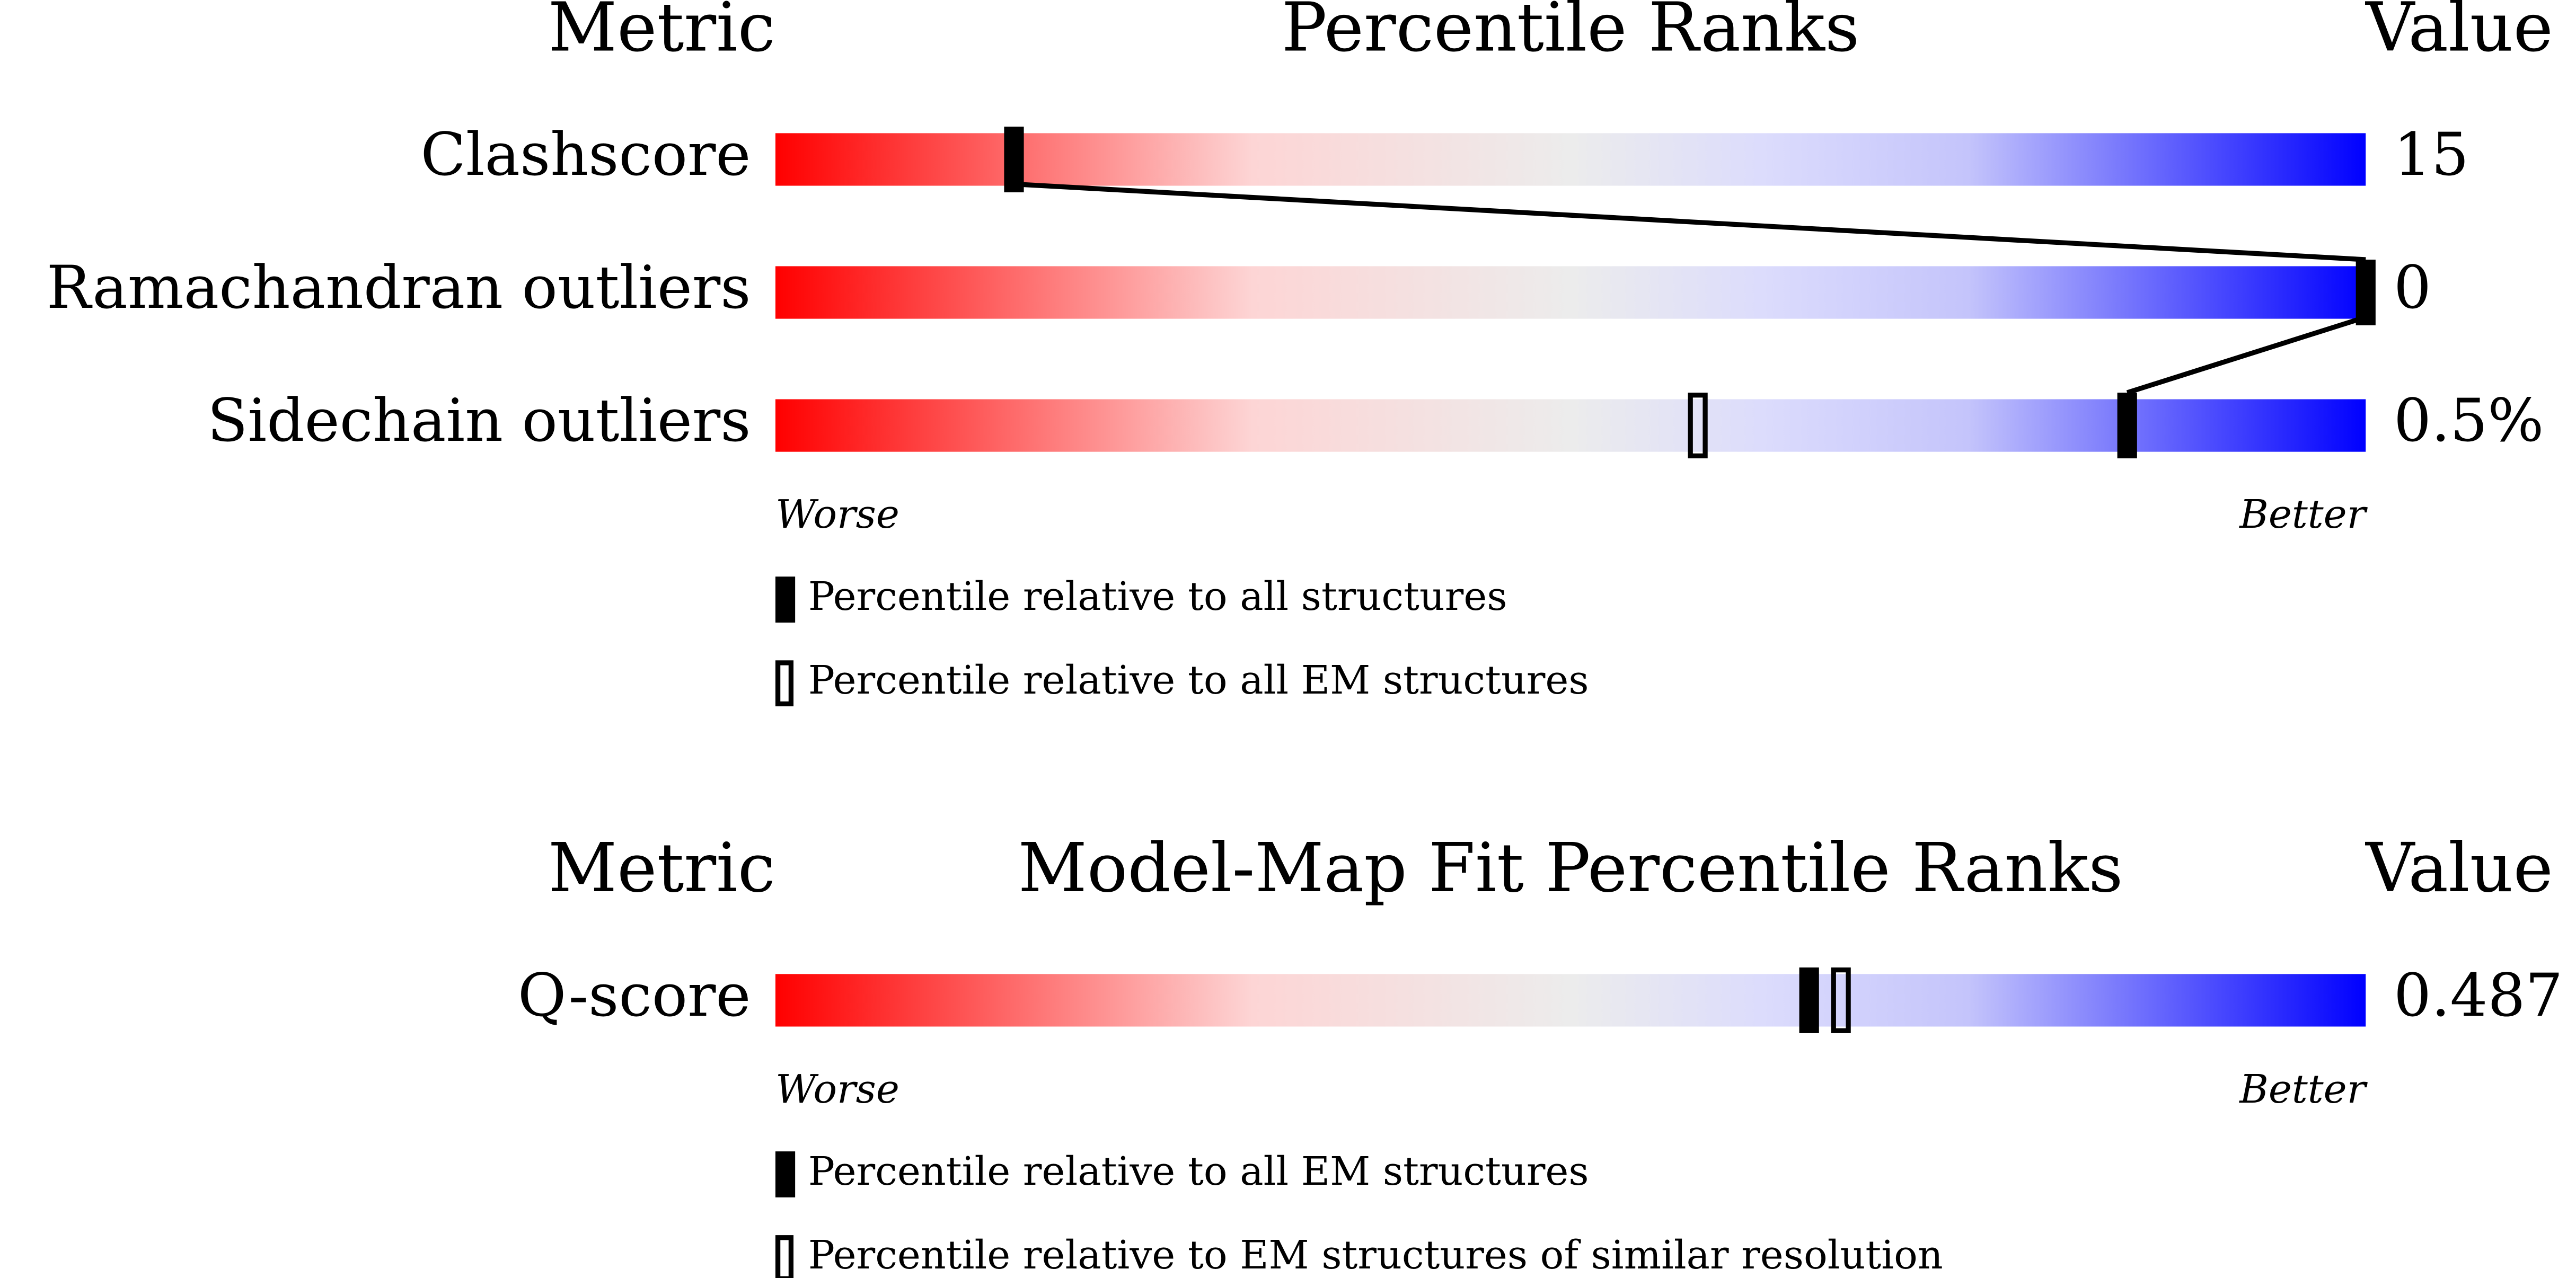 The image size is (2576, 1278). Describe the element at coordinates (1570, 868) in the screenshot. I see `chart-title: Model-Map Fit Percentile Ranks` at that location.